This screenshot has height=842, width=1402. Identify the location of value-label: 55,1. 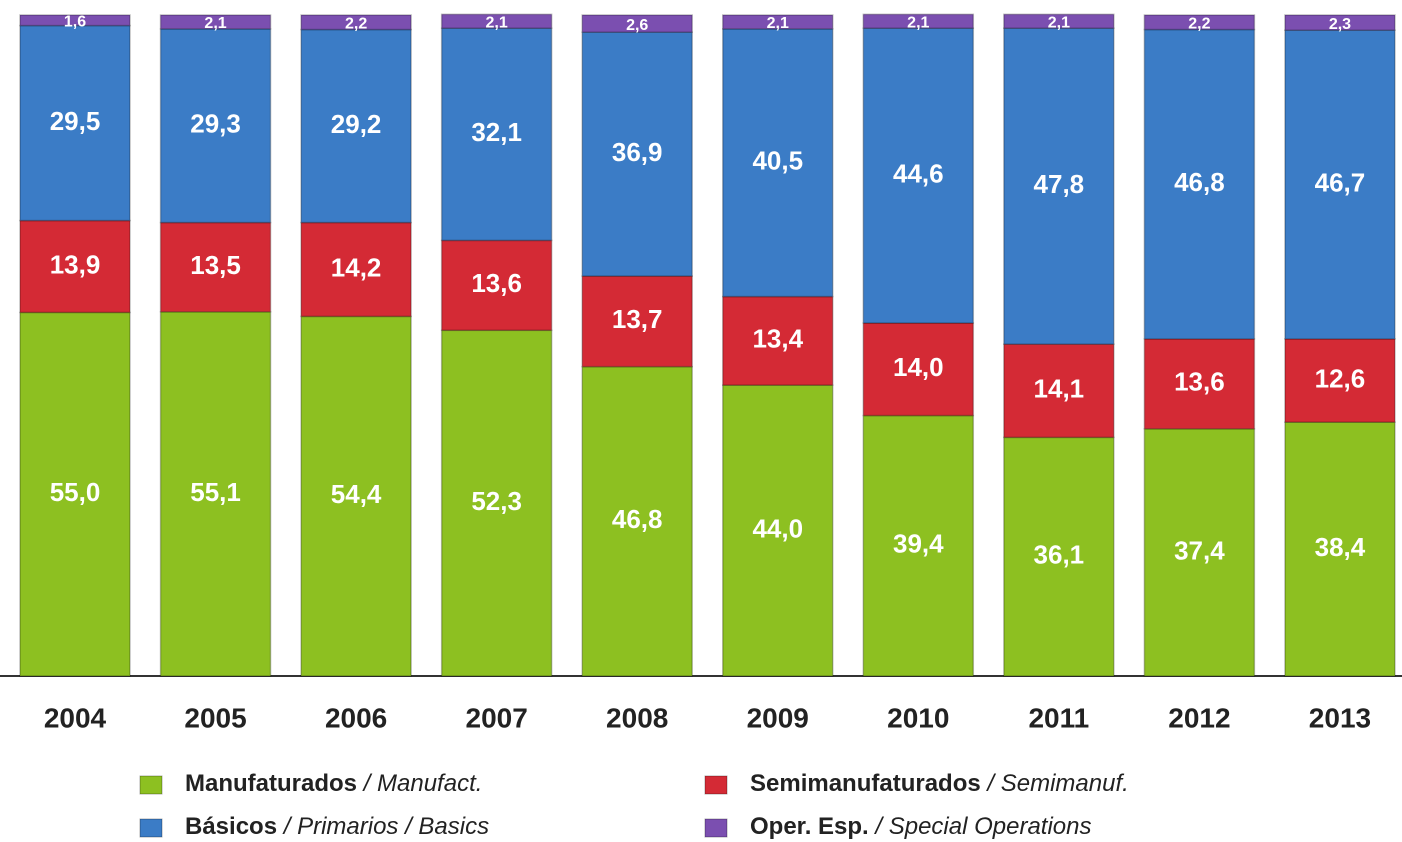
(215, 492).